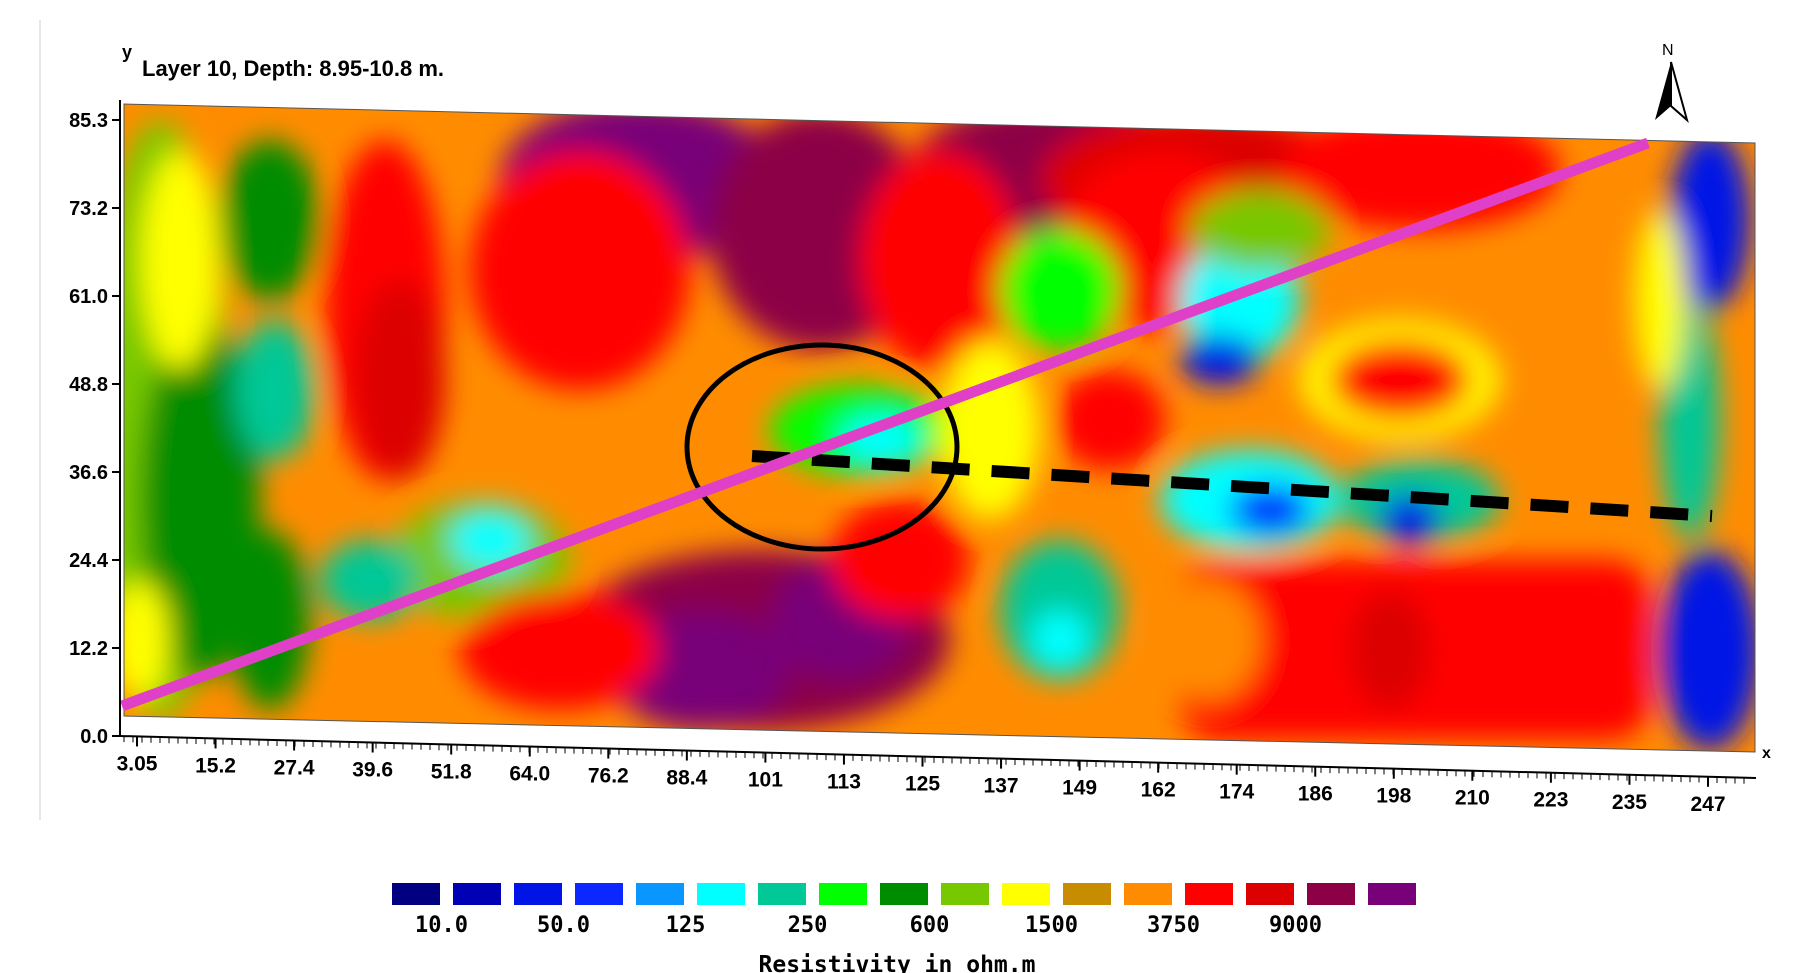  Describe the element at coordinates (1158, 790) in the screenshot. I see `x-tick-label: 162` at that location.